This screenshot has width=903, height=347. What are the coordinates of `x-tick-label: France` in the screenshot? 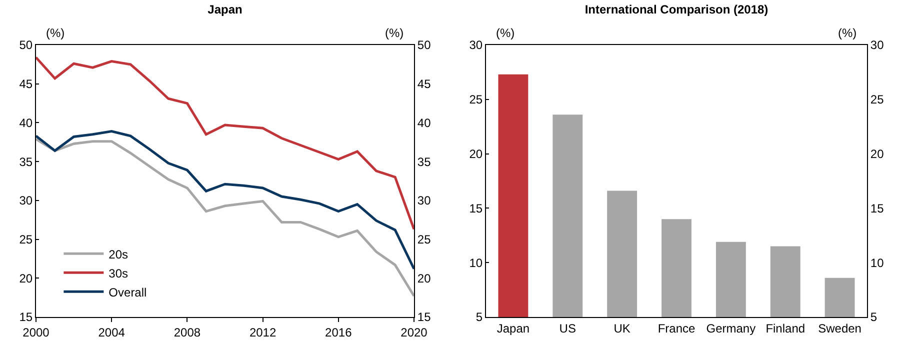 It's located at (677, 328).